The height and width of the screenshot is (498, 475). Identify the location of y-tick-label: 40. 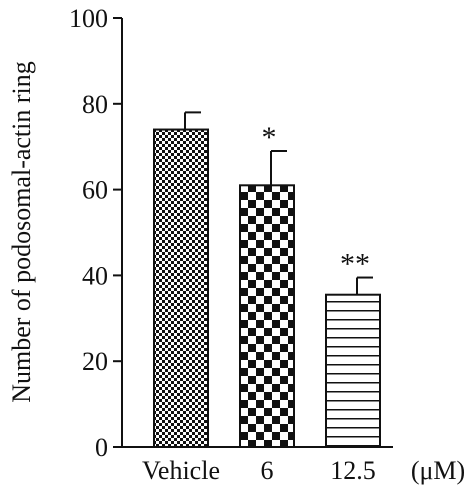
(95, 275).